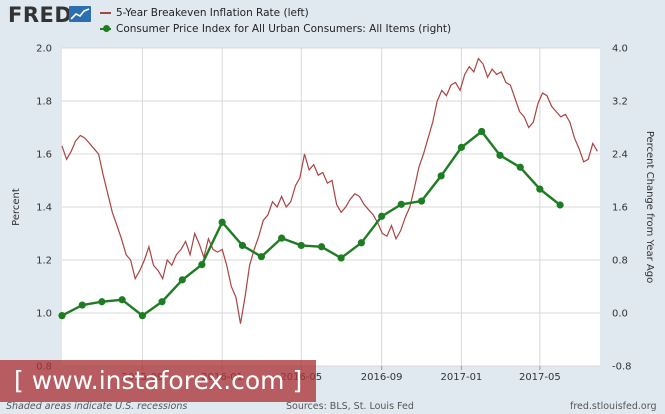 This screenshot has width=665, height=414. What do you see at coordinates (44, 49) in the screenshot?
I see `y-tick-left-label: 2.0` at bounding box center [44, 49].